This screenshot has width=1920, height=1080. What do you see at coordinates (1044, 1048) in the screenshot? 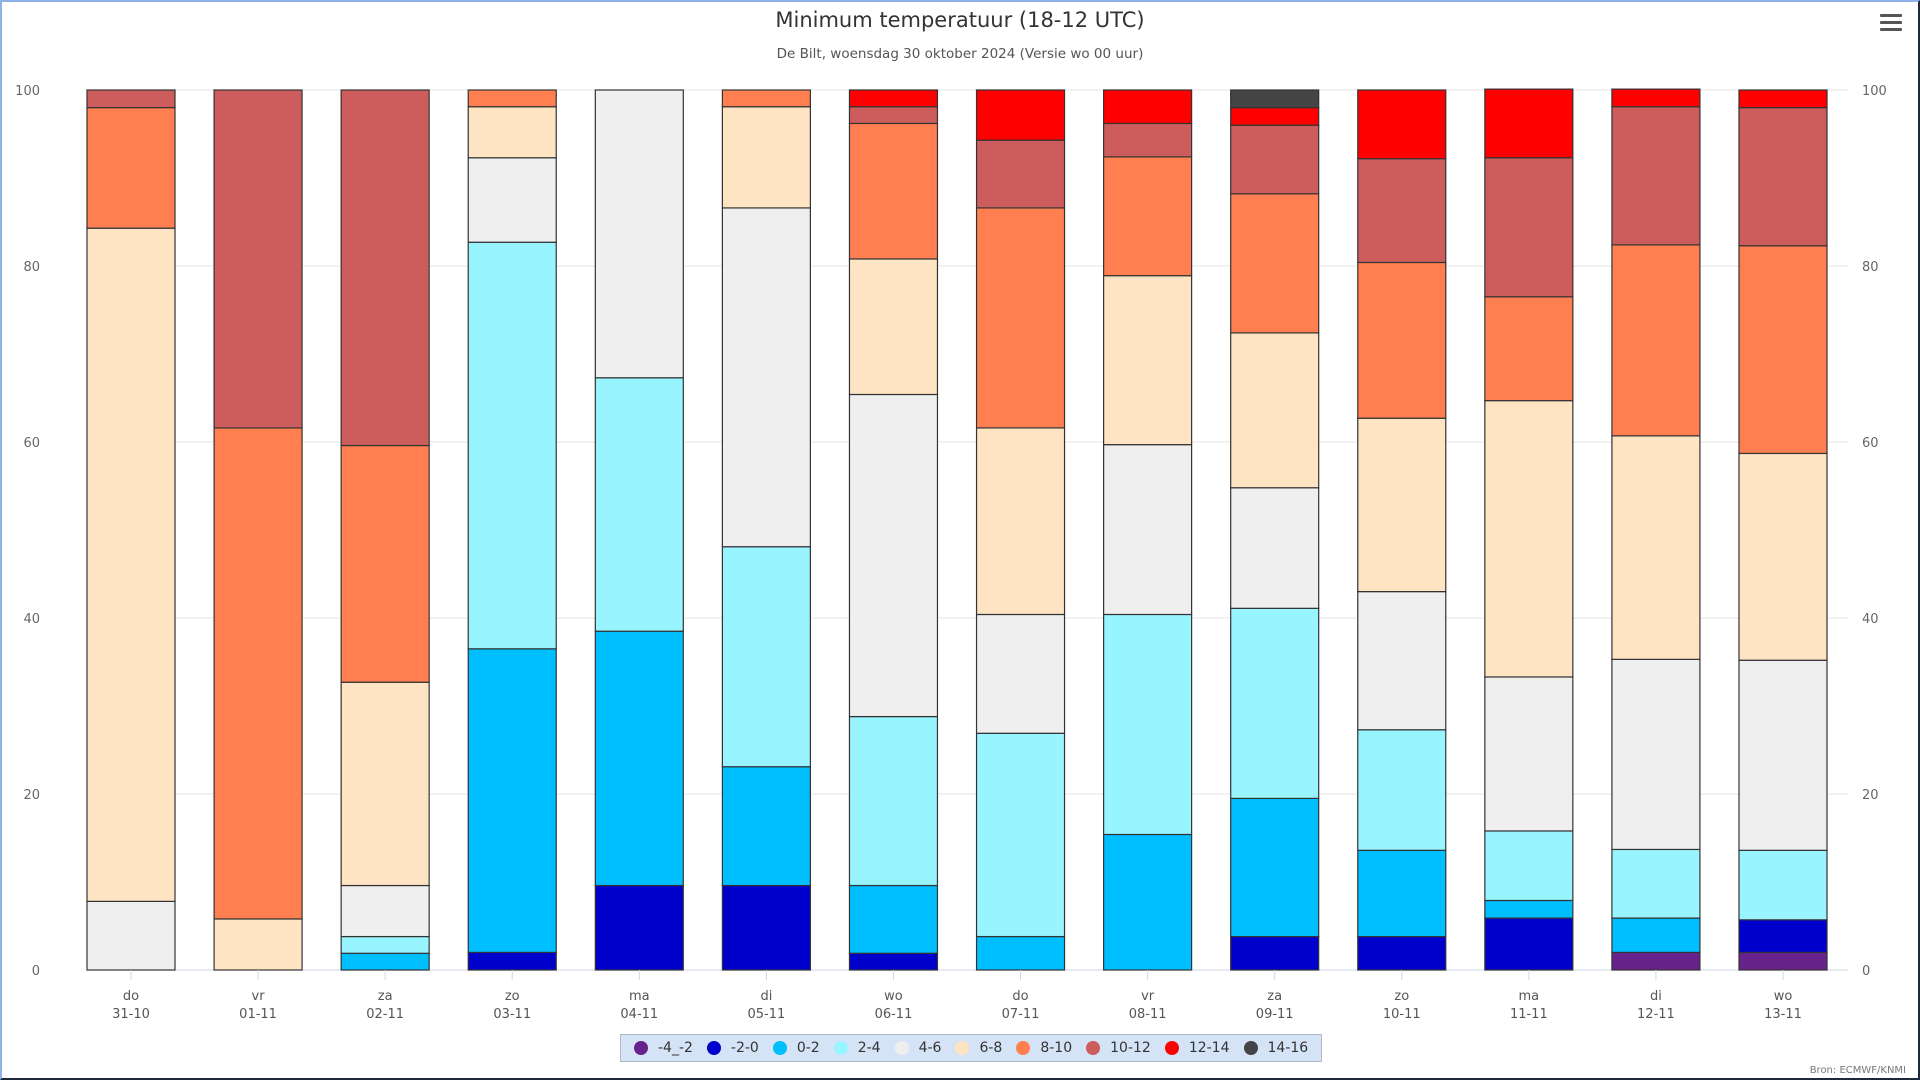
I see `legend-item: 8-10` at bounding box center [1044, 1048].